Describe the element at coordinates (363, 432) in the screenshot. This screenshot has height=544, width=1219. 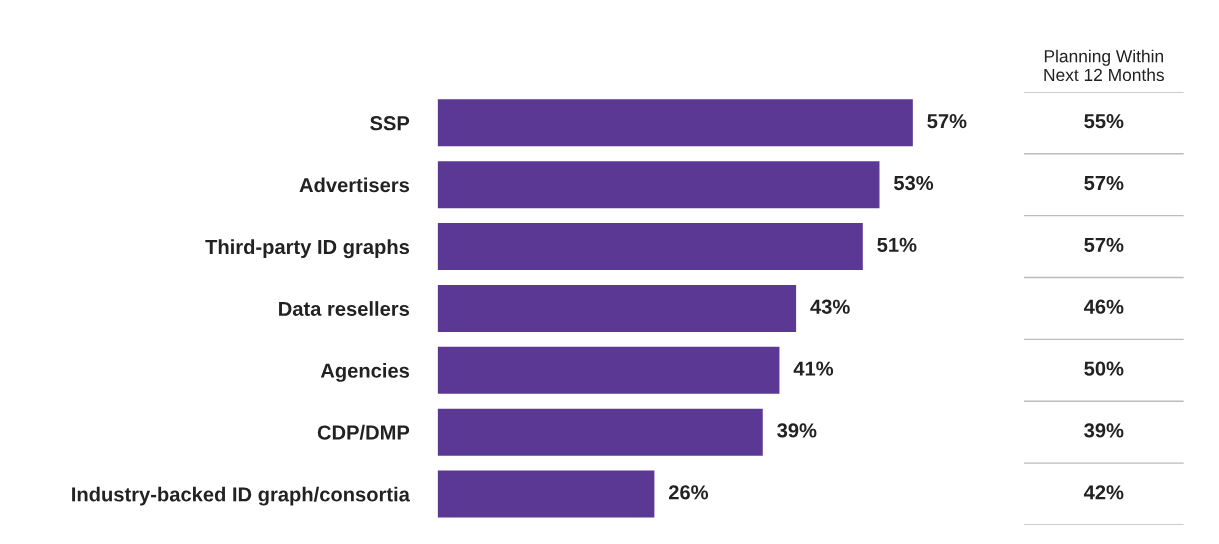
I see `y-tick-label: CDP/DMP` at that location.